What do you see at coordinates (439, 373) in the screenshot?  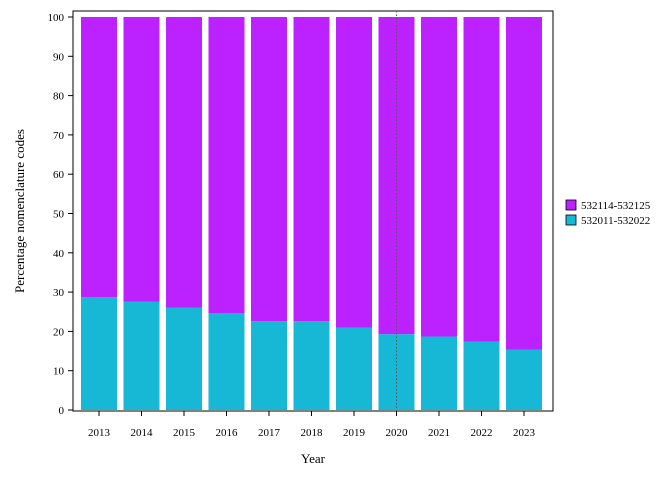 I see `bar-532011-532022-2021` at bounding box center [439, 373].